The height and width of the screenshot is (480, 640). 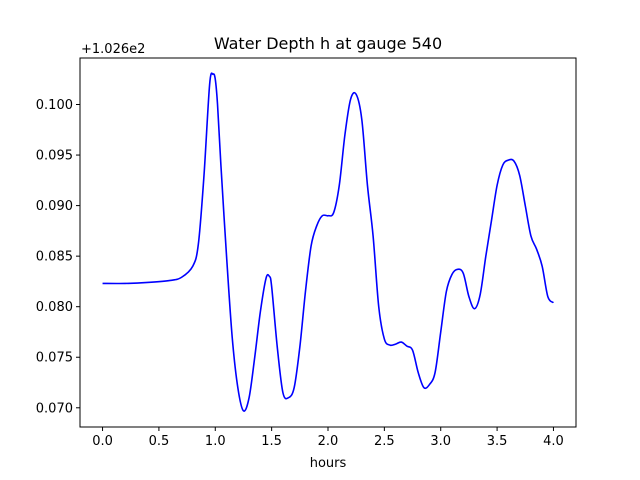 I want to click on y-tick-label: 0.070, so click(x=54, y=408).